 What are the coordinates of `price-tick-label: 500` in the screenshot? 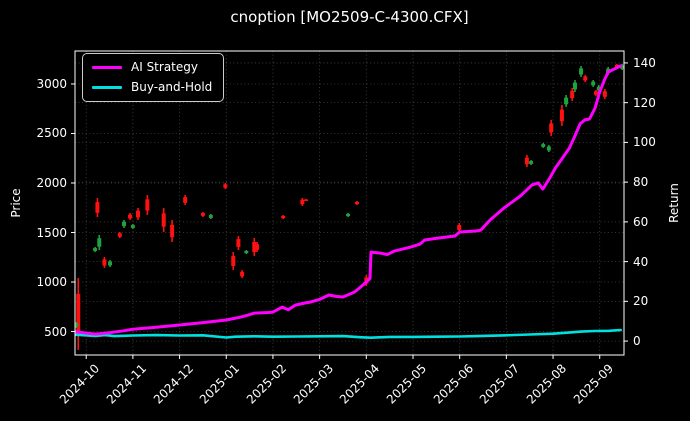 It's located at (55, 331).